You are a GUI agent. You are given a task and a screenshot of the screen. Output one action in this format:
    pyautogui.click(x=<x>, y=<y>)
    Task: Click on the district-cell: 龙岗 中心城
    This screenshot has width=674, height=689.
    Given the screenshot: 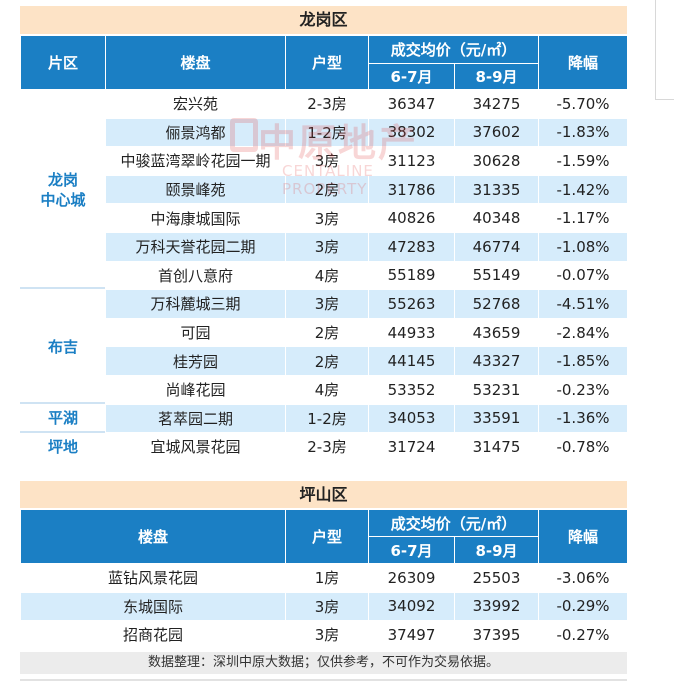 What is the action you would take?
    pyautogui.click(x=63, y=189)
    